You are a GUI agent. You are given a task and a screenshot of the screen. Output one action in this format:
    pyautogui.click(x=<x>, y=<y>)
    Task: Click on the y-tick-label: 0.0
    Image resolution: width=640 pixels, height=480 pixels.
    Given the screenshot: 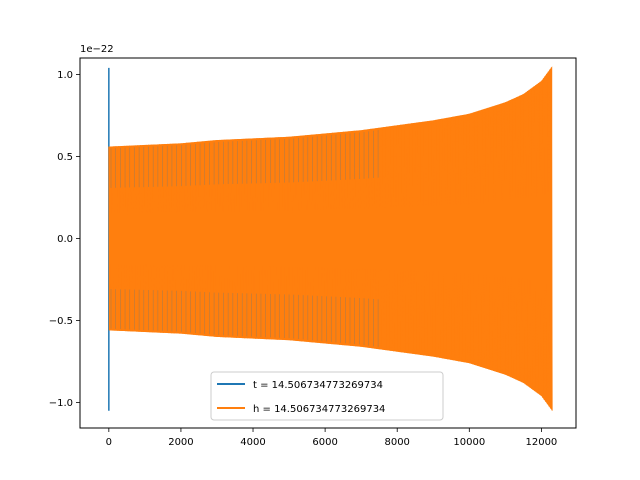 What is the action you would take?
    pyautogui.click(x=65, y=239)
    